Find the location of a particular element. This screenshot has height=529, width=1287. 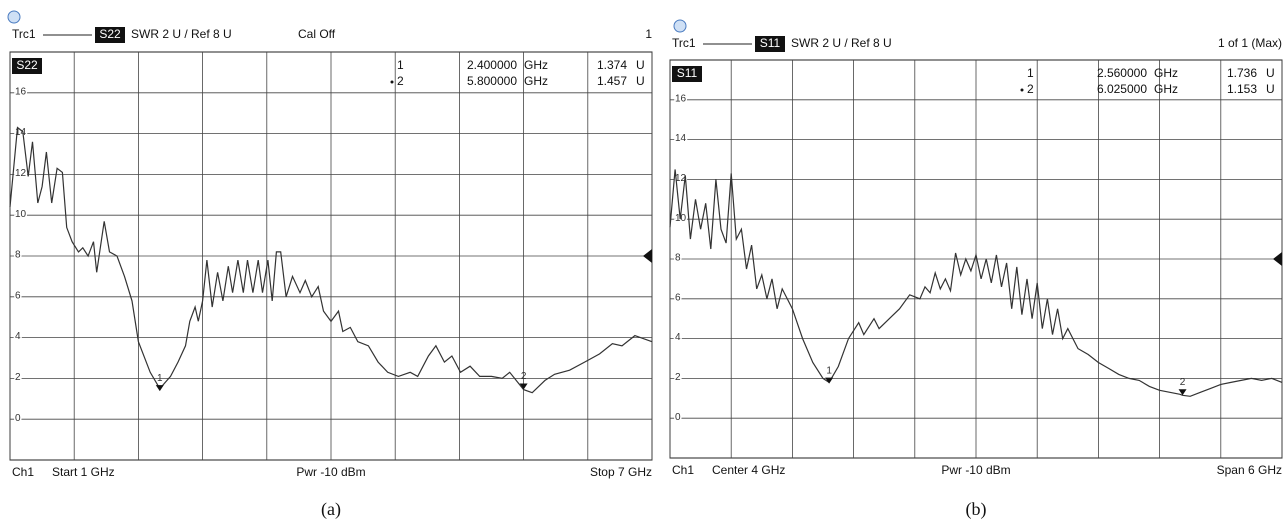

marker-x: 6.025000 is located at coordinates (1122, 89).